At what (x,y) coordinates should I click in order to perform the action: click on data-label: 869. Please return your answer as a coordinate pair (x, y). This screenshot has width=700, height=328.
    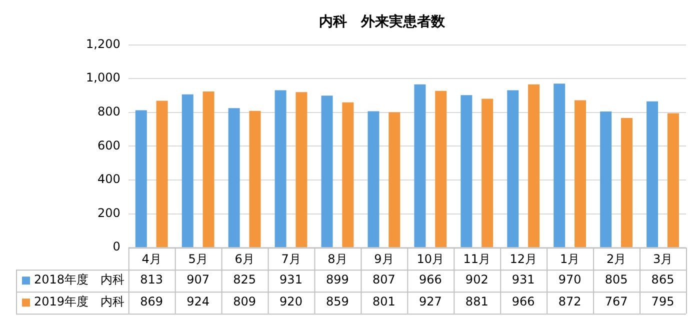
    Looking at the image, I should click on (152, 301).